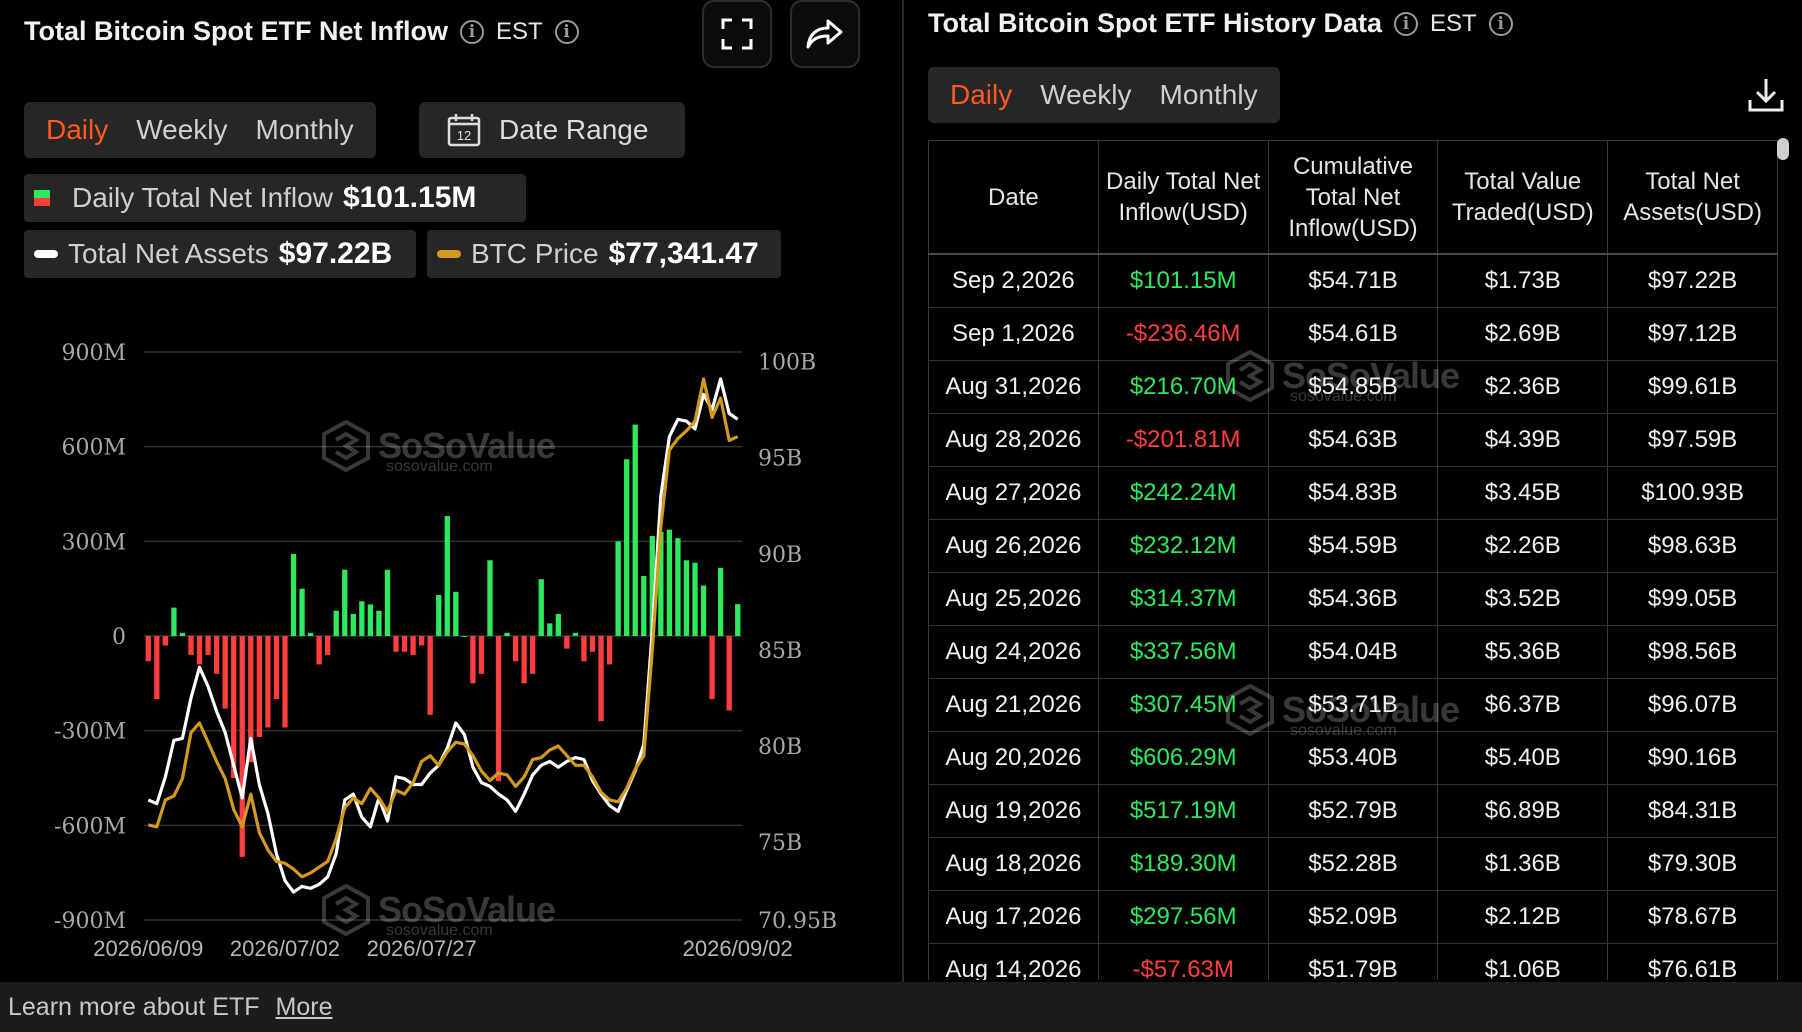 This screenshot has width=1802, height=1032. What do you see at coordinates (77, 129) in the screenshot?
I see `tab-daily: Daily` at bounding box center [77, 129].